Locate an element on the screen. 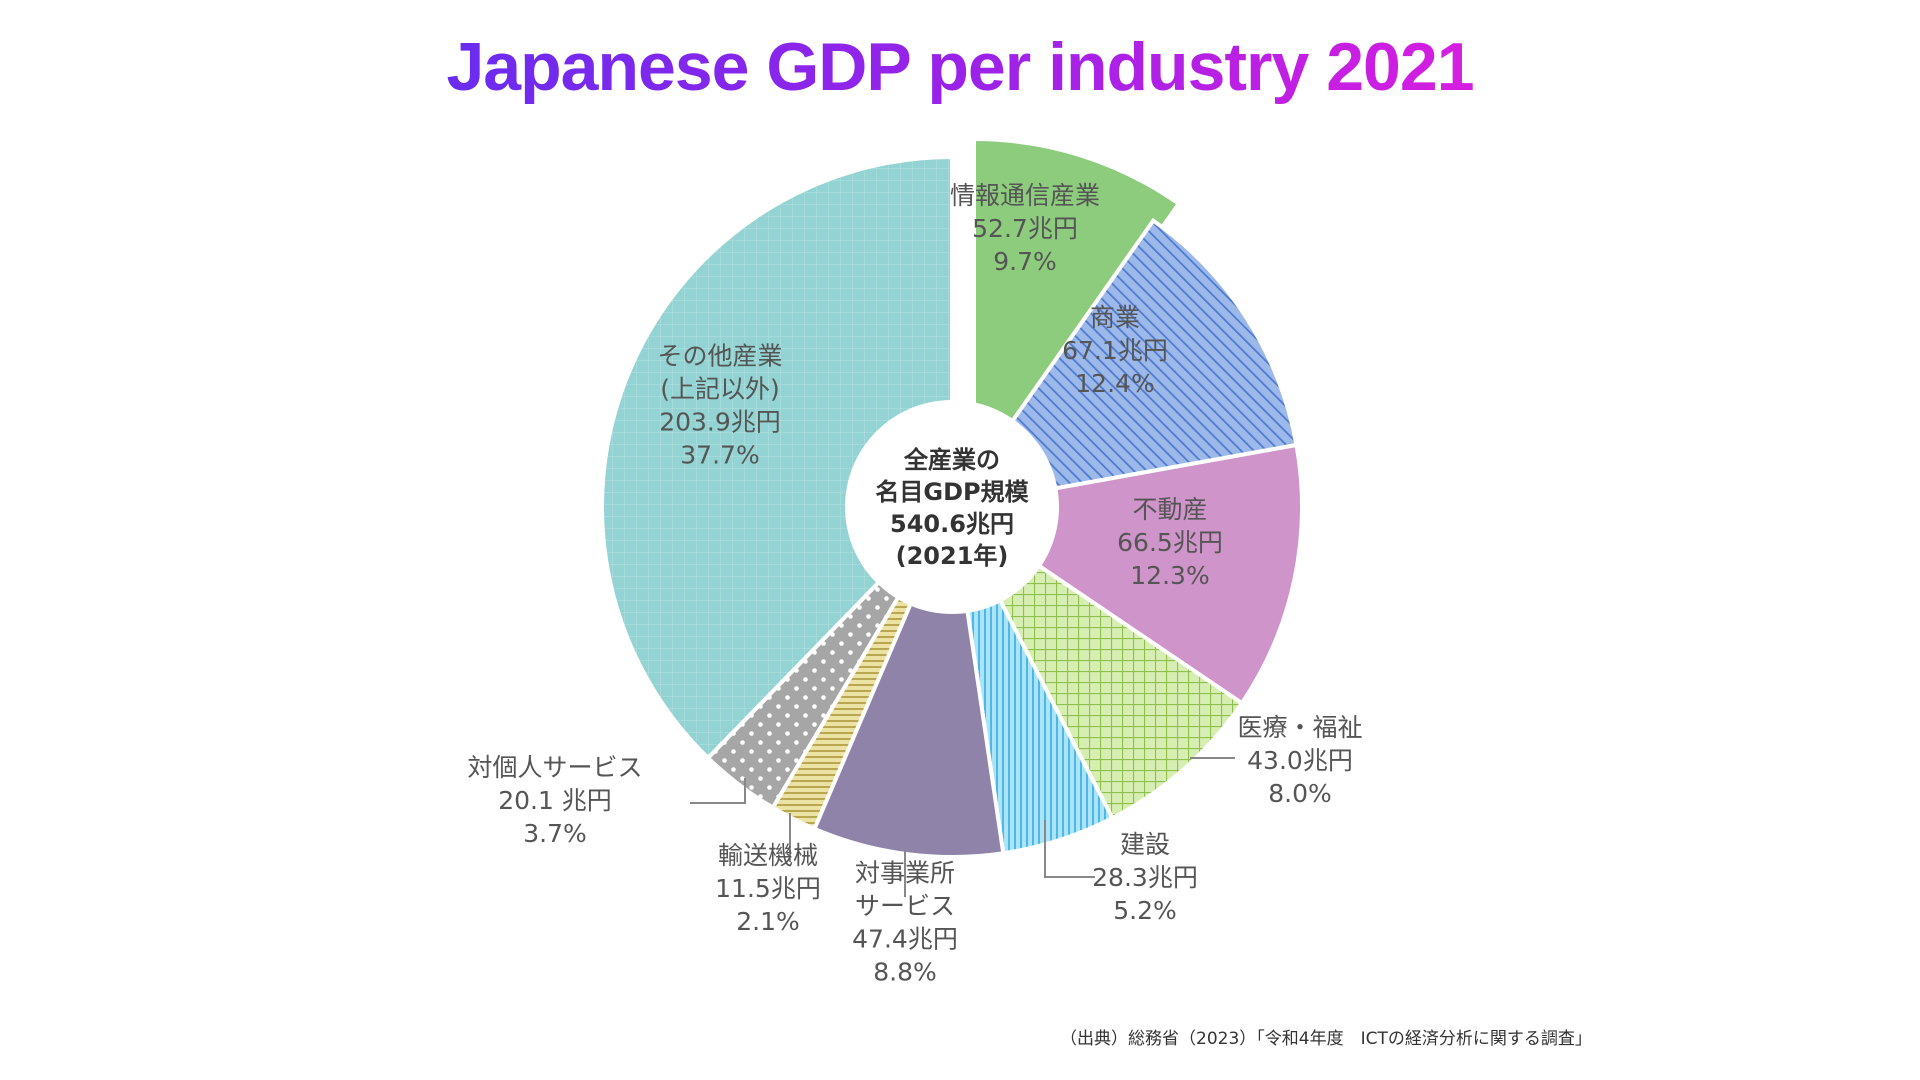  slice-label-other: (上記以外) is located at coordinates (720, 389).